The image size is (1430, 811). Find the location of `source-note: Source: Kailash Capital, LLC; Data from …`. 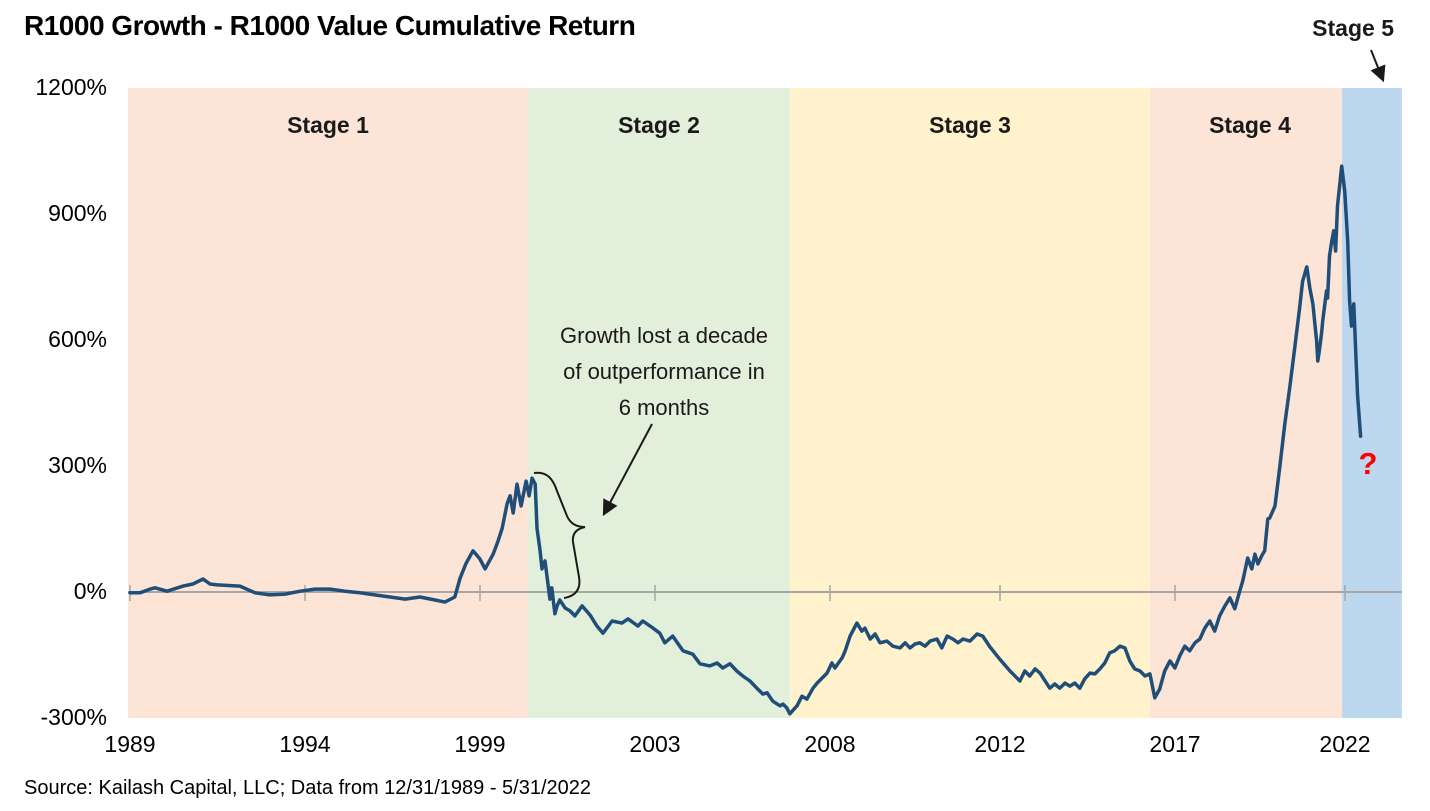

source-note: Source: Kailash Capital, LLC; Data from … is located at coordinates (308, 788).